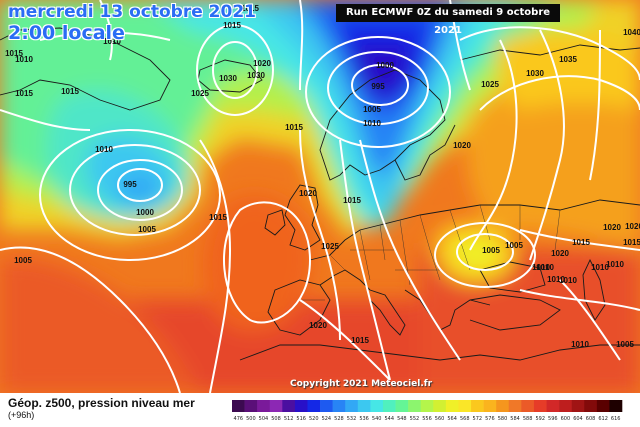  Describe the element at coordinates (402, 419) in the screenshot. I see `scale-label: 548` at that location.